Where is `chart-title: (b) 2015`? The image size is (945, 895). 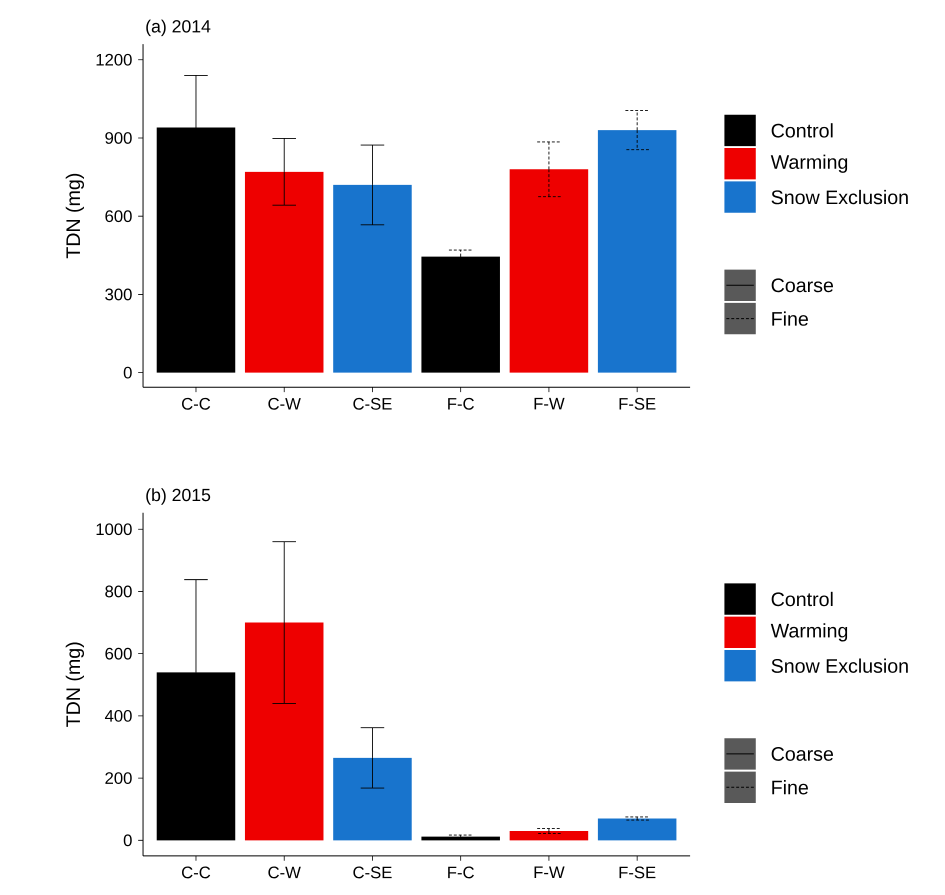
chart-title: (b) 2015 is located at coordinates (178, 496).